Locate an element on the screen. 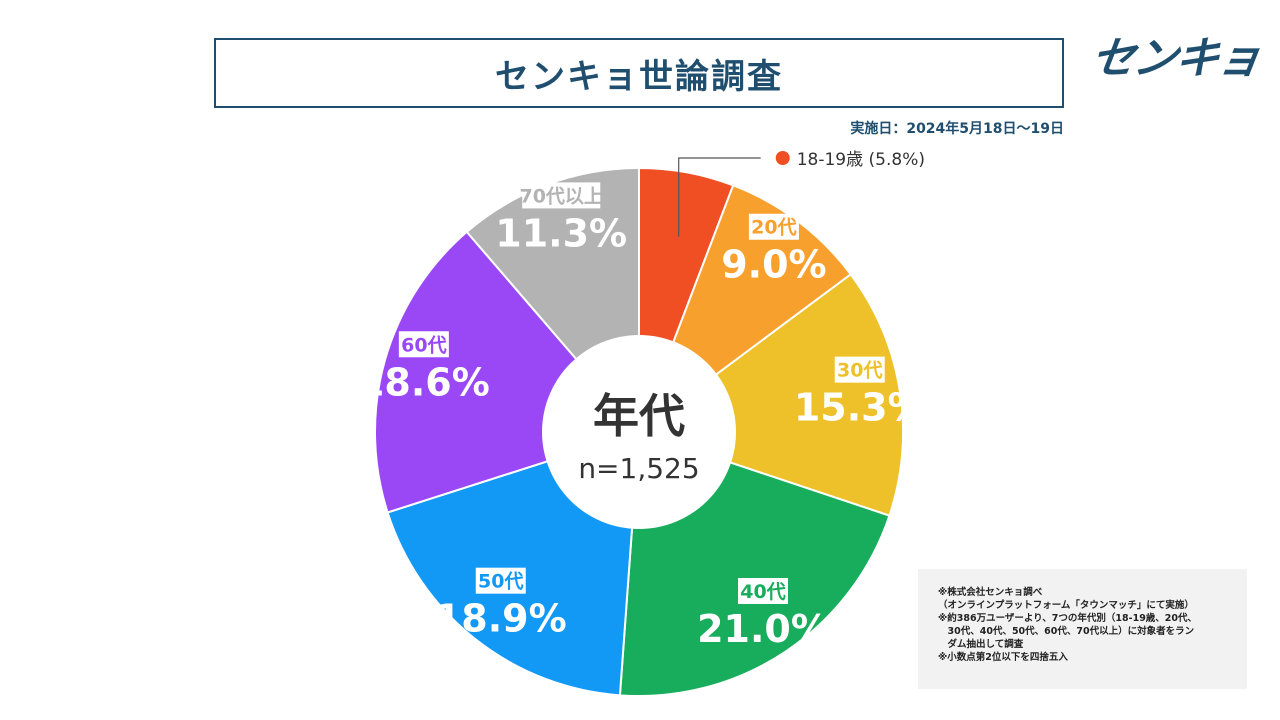 This screenshot has width=1280, height=720. note-line: ※小数点第2位以下を四捨五入 is located at coordinates (1003, 657).